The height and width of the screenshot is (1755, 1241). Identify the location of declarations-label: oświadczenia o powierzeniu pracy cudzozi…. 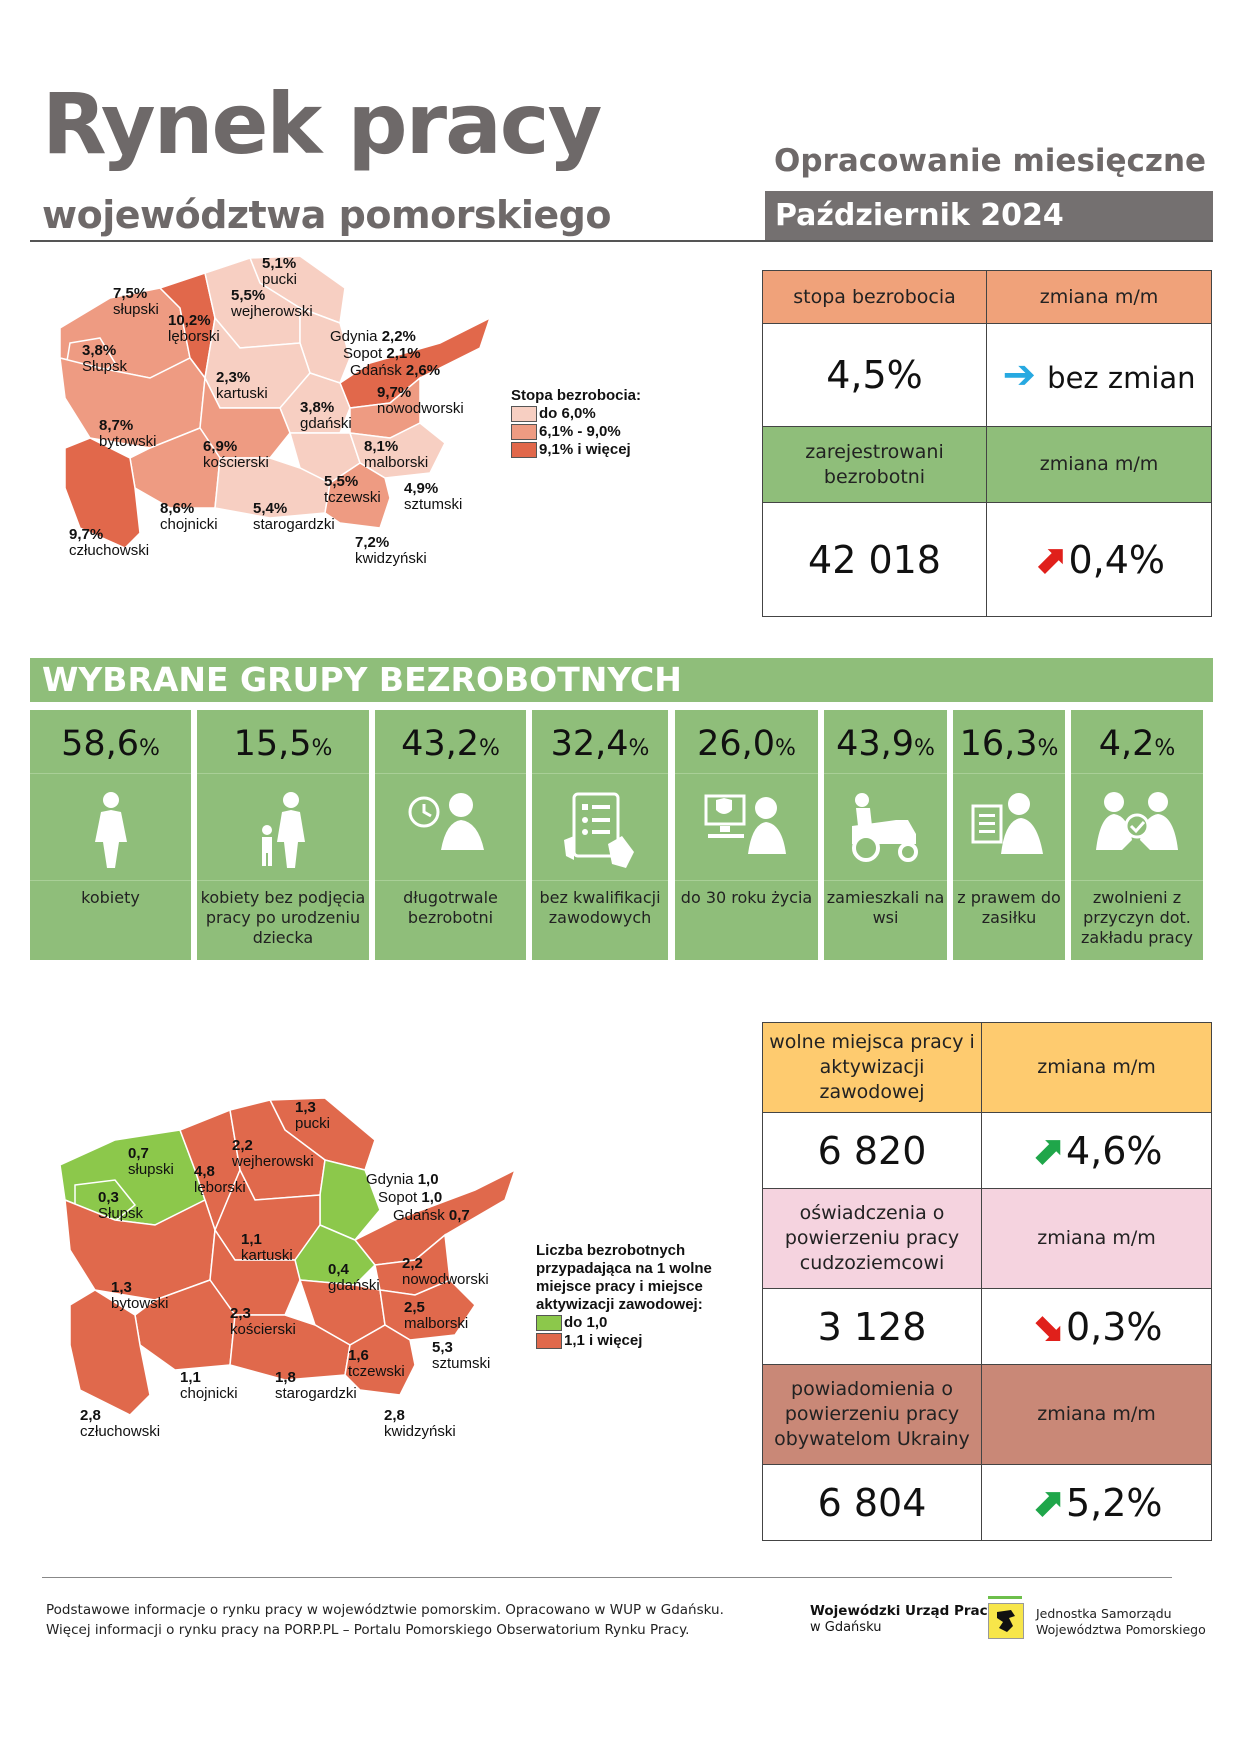
(872, 1238).